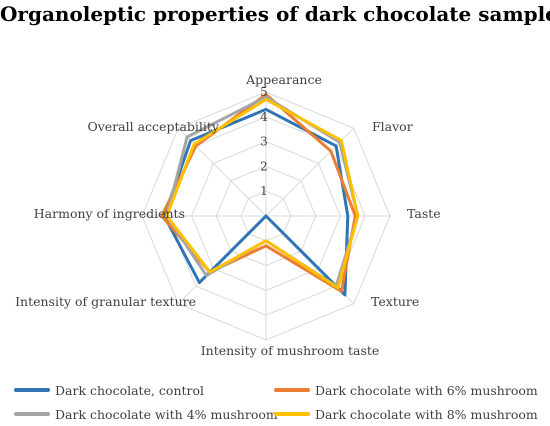 The width and height of the screenshot is (550, 426). Describe the element at coordinates (32, 390) in the screenshot. I see `legend-swatch-control` at that location.